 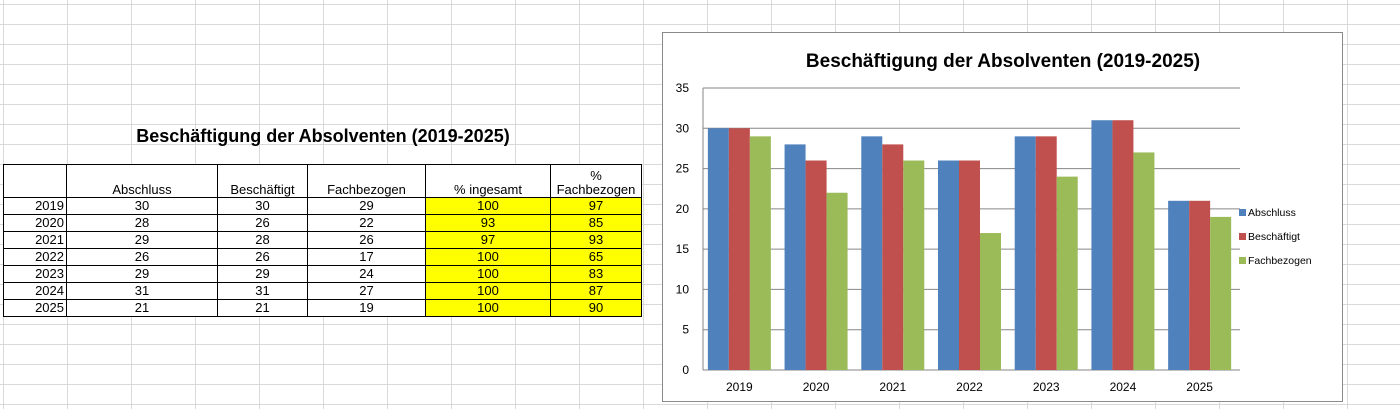 I want to click on year-cell: 2021, so click(x=35, y=240).